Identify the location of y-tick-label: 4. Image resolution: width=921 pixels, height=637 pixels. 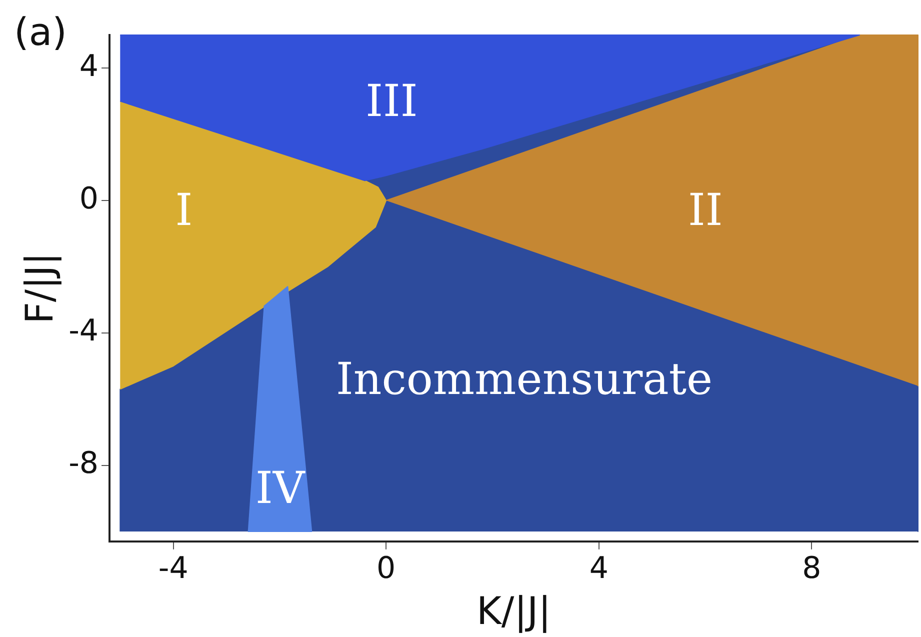
(89, 66).